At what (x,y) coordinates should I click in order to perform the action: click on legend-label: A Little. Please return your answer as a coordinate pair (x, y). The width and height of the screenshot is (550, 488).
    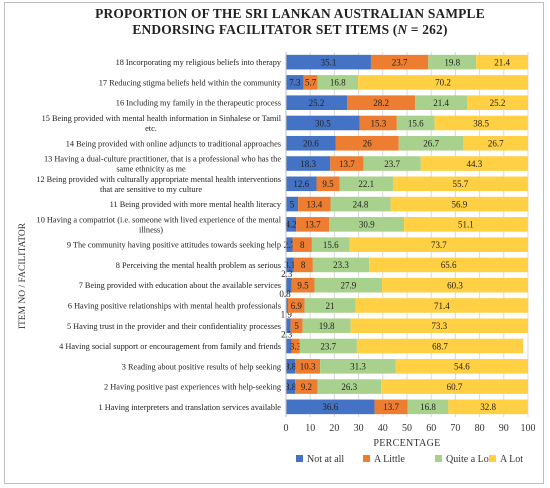
    Looking at the image, I should click on (389, 459).